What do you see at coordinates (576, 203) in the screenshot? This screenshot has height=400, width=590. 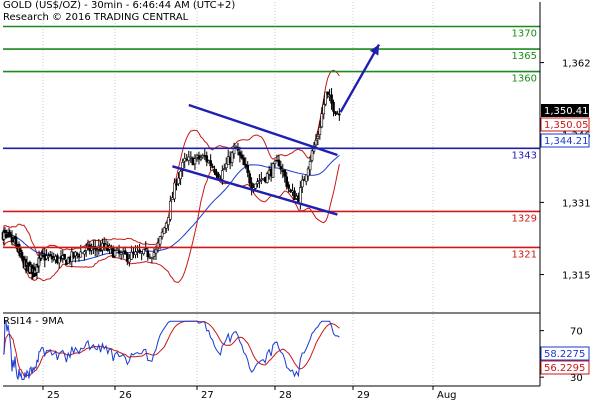 I see `price-tick-label: 1,331` at bounding box center [576, 203].